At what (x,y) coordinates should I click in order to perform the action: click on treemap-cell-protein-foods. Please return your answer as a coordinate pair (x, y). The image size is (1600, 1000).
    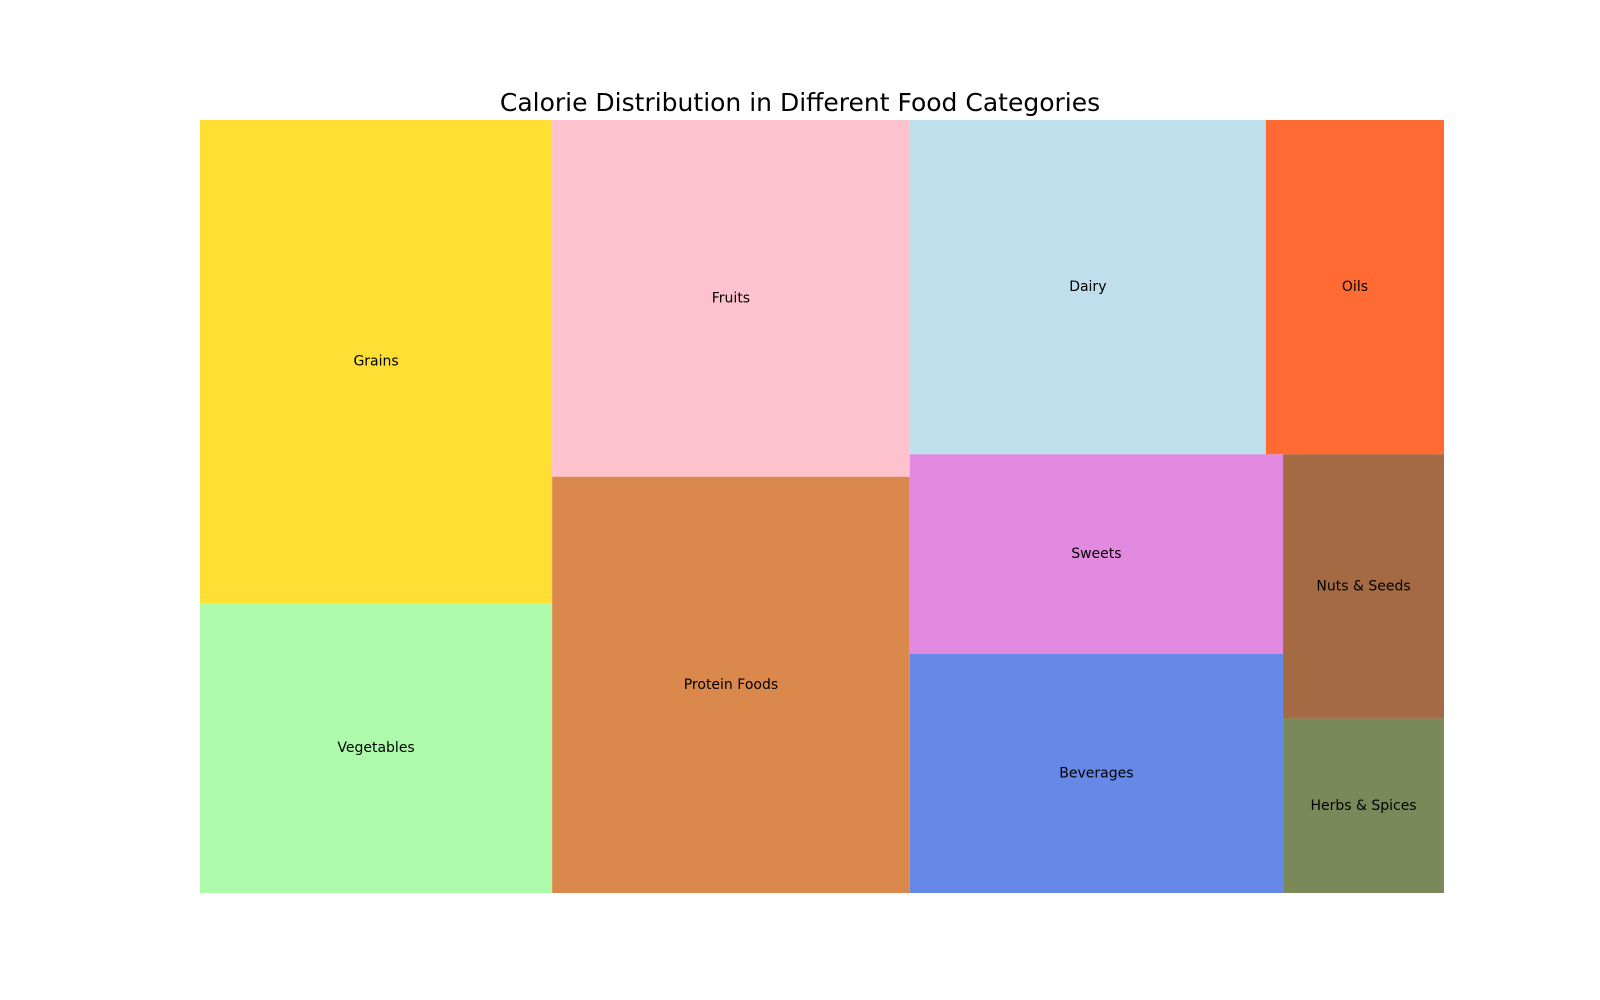
    Looking at the image, I should click on (731, 684).